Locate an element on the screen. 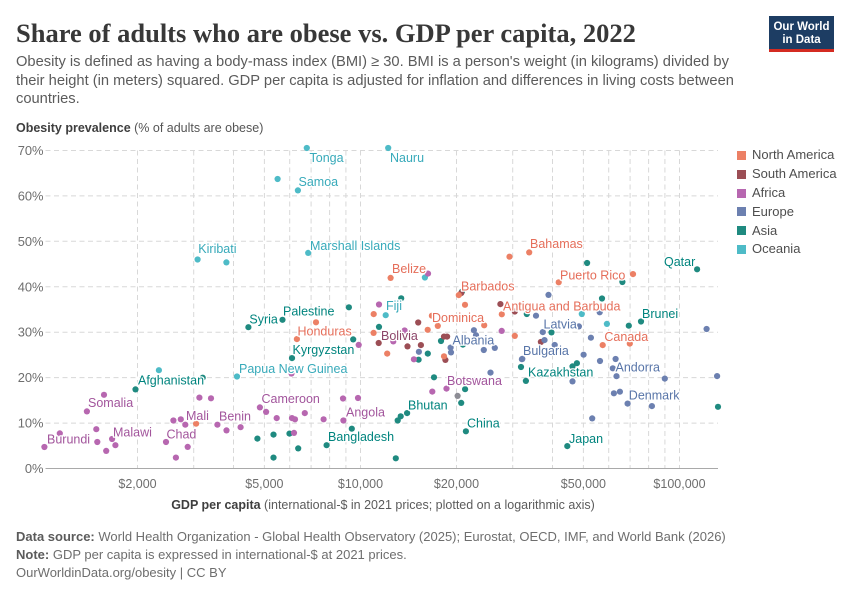  svg-text: Qatar is located at coordinates (679, 262).